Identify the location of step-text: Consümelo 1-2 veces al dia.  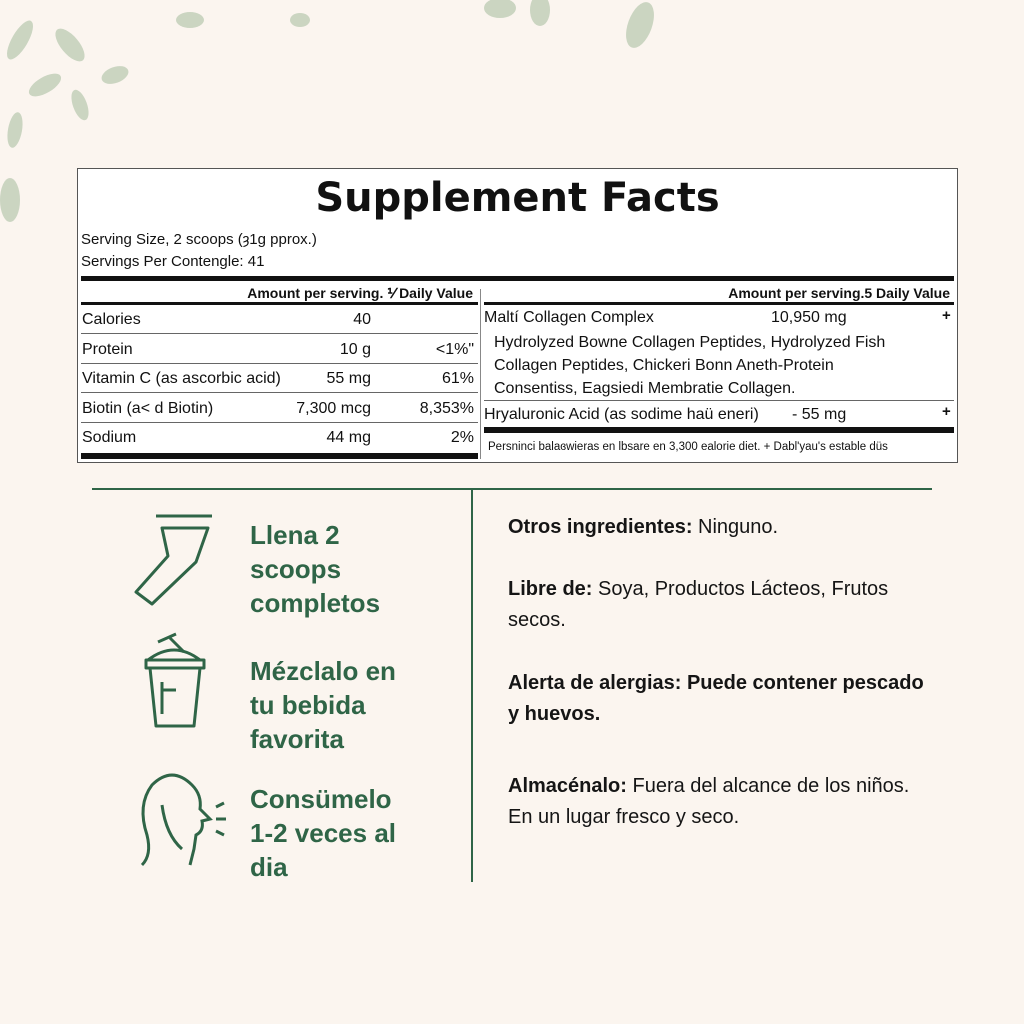
(323, 833).